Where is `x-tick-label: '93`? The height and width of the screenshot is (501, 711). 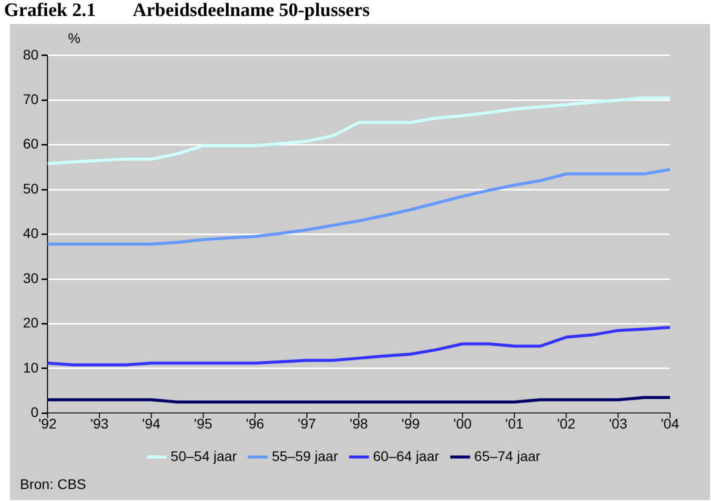 x-tick-label: '93 is located at coordinates (99, 423).